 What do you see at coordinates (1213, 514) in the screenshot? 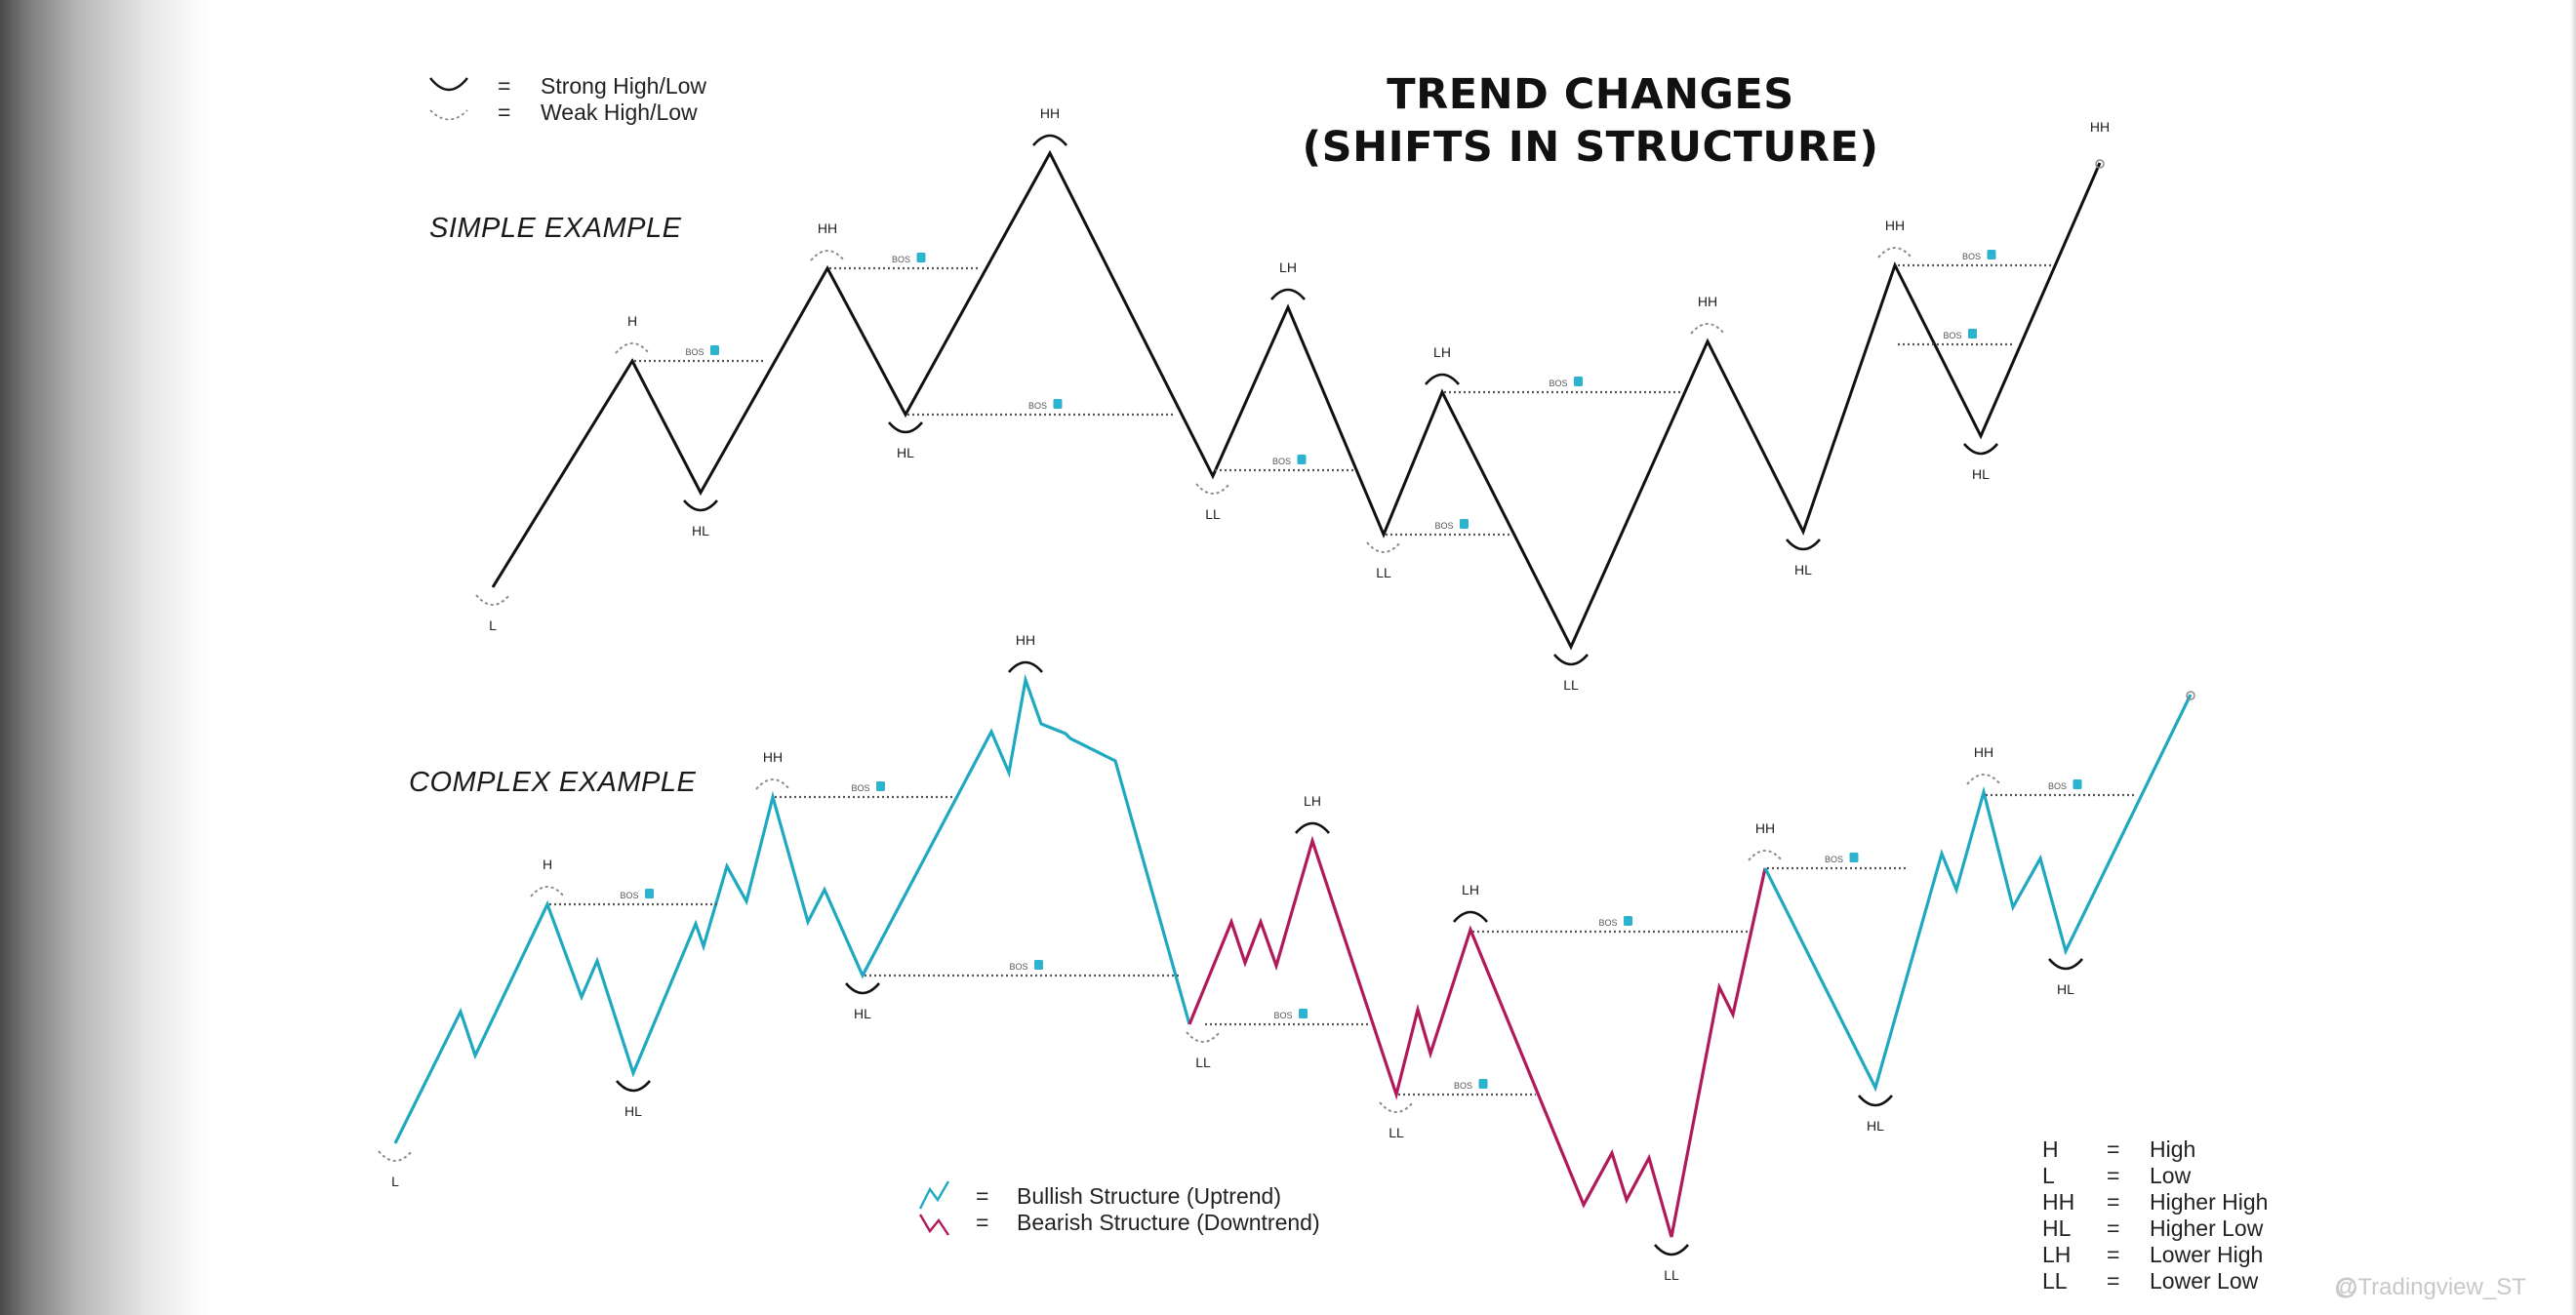
I see `simple-swing-label-6: LL` at bounding box center [1213, 514].